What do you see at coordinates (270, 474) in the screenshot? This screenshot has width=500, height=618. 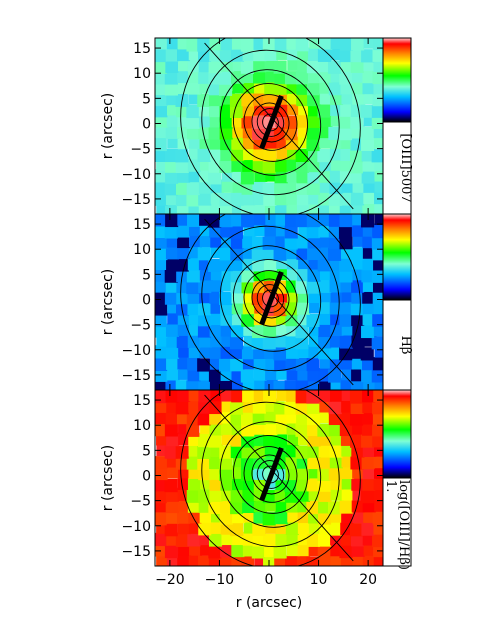 I see `ratio-contour` at bounding box center [270, 474].